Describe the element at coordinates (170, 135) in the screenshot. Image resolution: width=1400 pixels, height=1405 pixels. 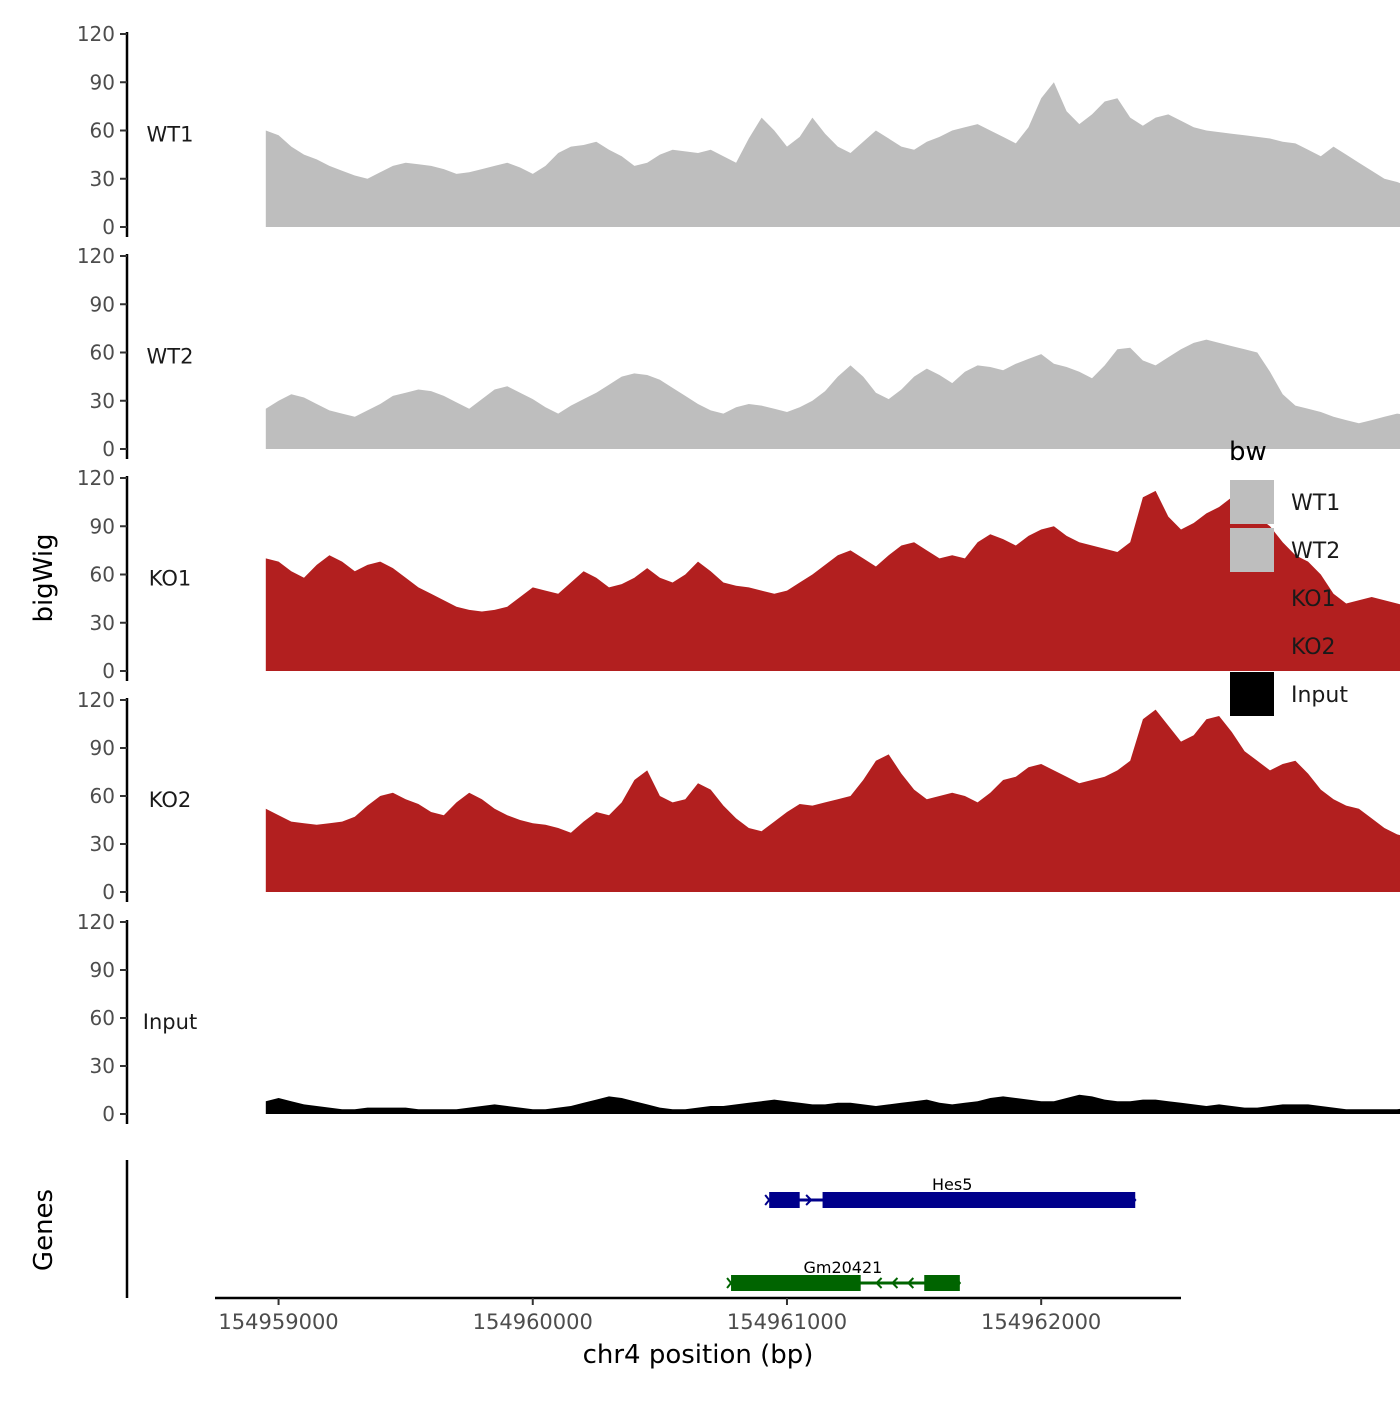
I see `track-label-wt1: WT1` at that location.